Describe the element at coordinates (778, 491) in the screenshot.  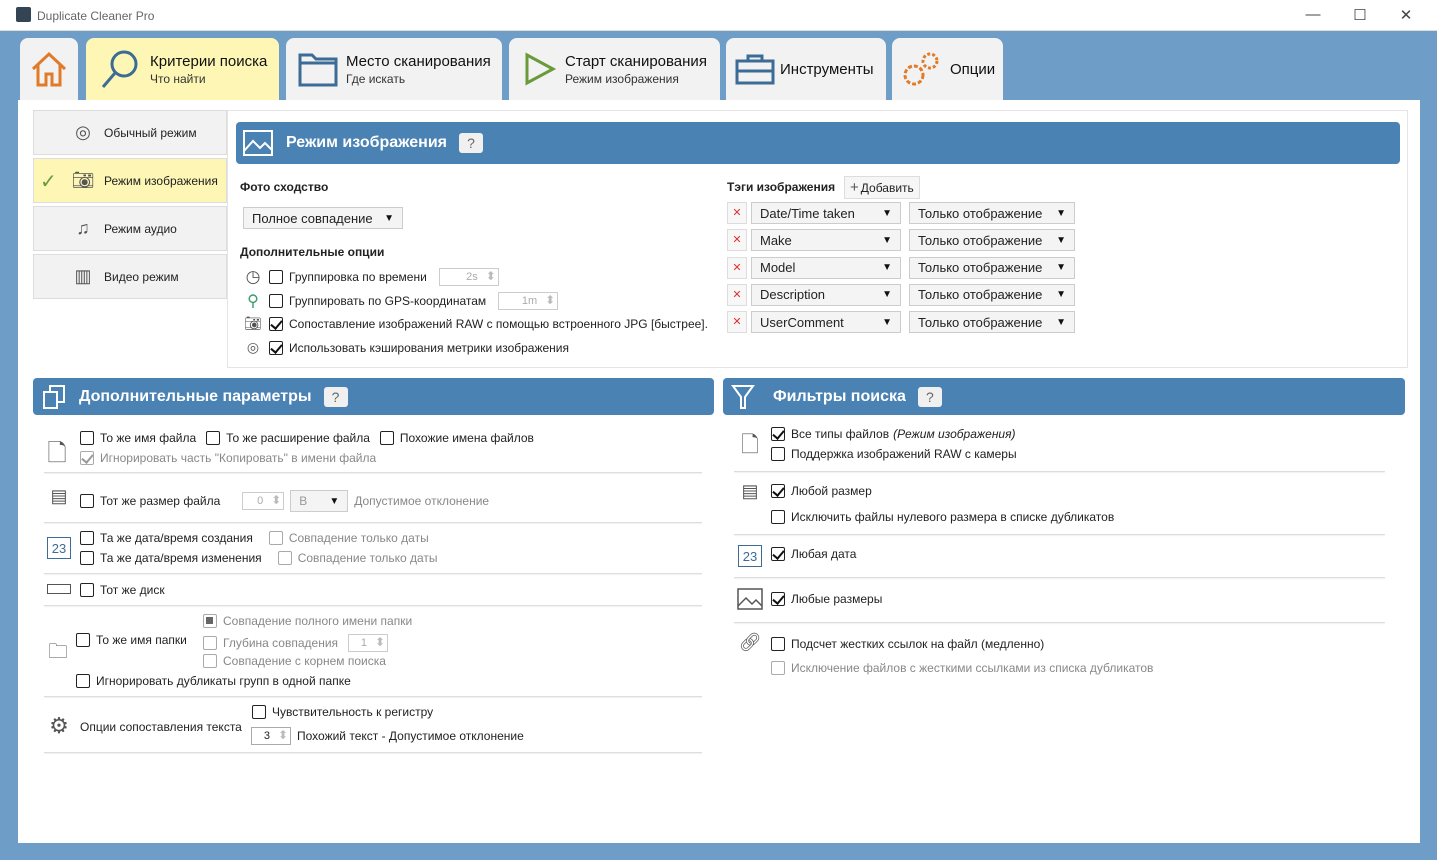
I see `any-size-checkbox` at that location.